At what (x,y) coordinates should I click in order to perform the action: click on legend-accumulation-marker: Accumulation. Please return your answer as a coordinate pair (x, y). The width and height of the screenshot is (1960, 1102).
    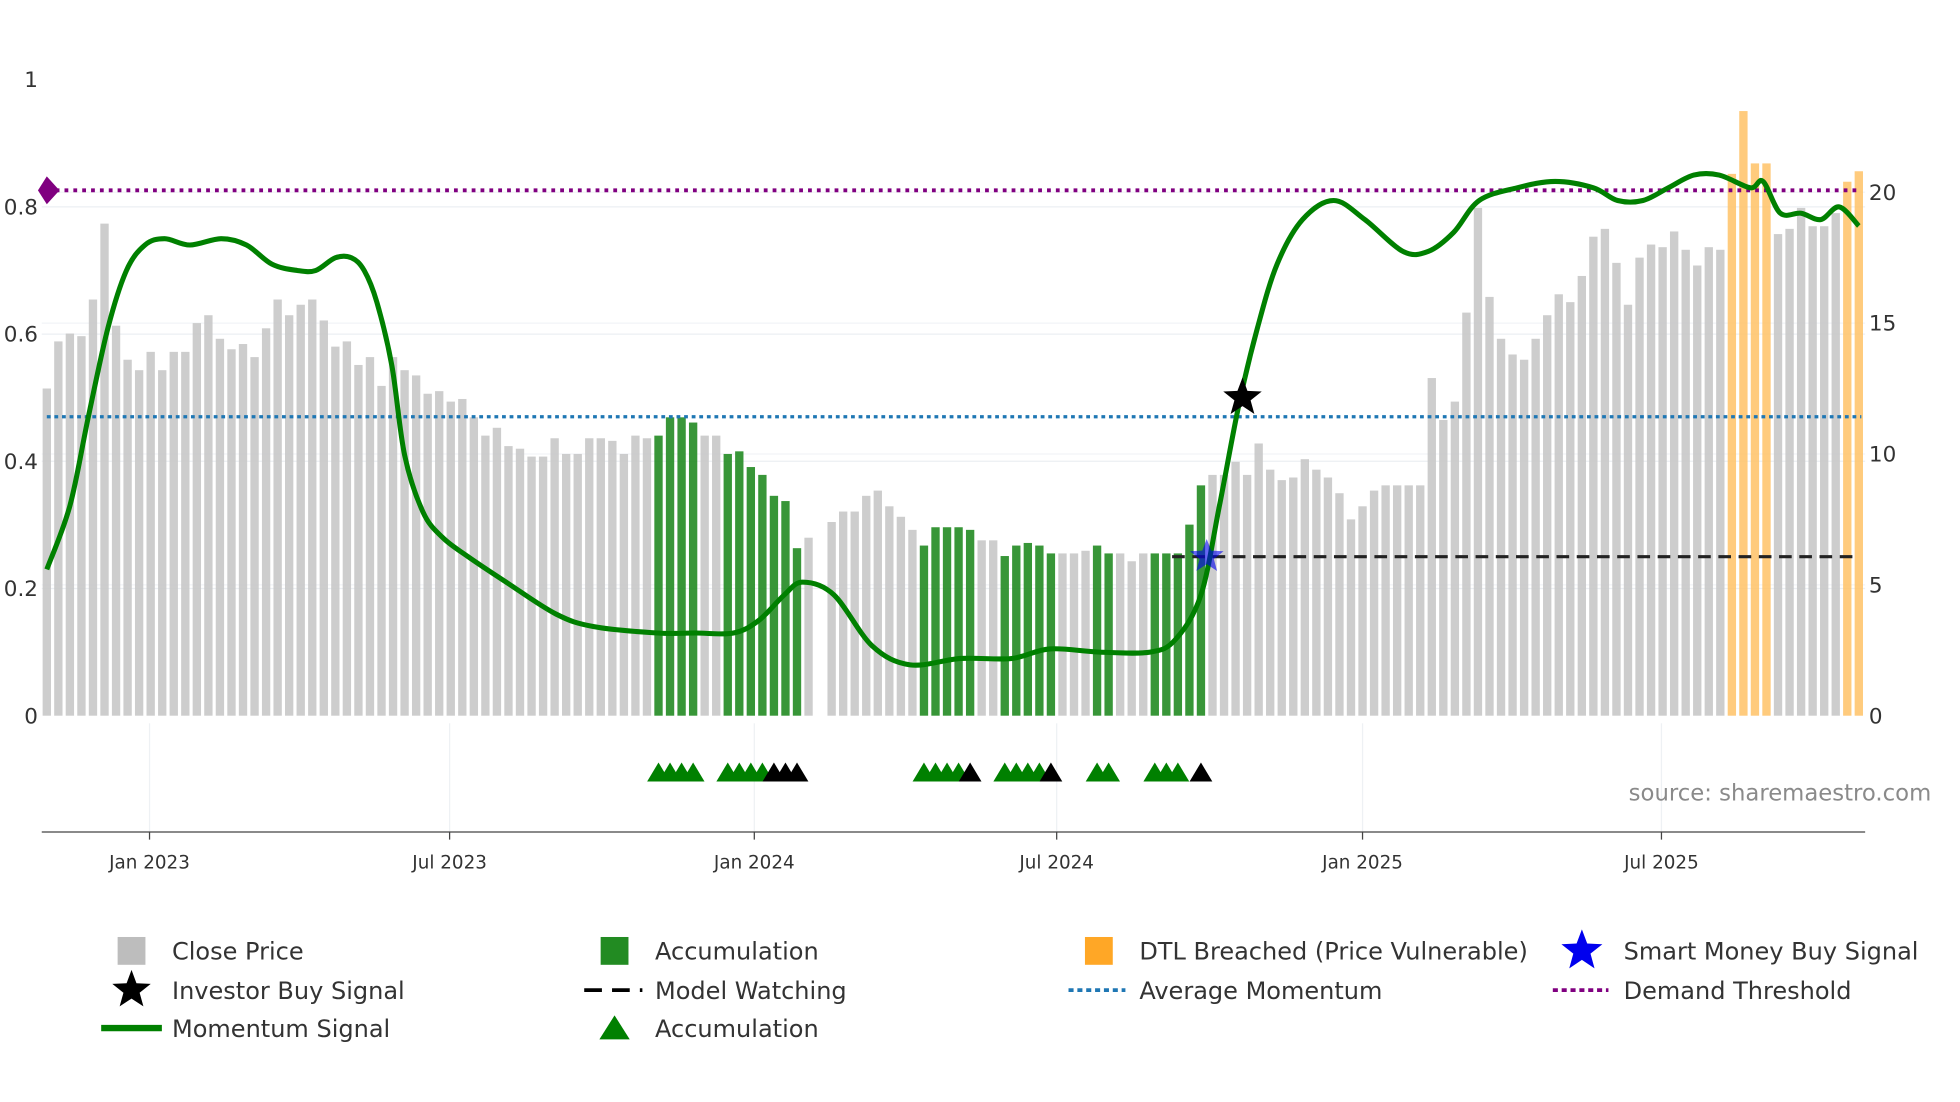
    Looking at the image, I should click on (737, 1029).